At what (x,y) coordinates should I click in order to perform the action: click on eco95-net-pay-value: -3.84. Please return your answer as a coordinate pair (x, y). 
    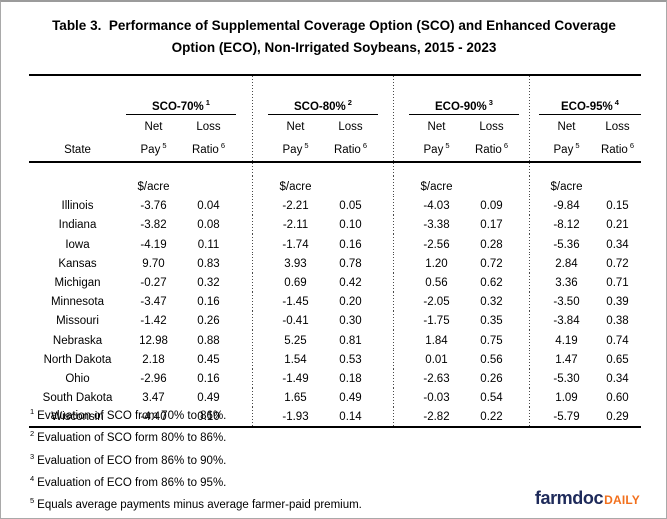
    Looking at the image, I should click on (566, 321).